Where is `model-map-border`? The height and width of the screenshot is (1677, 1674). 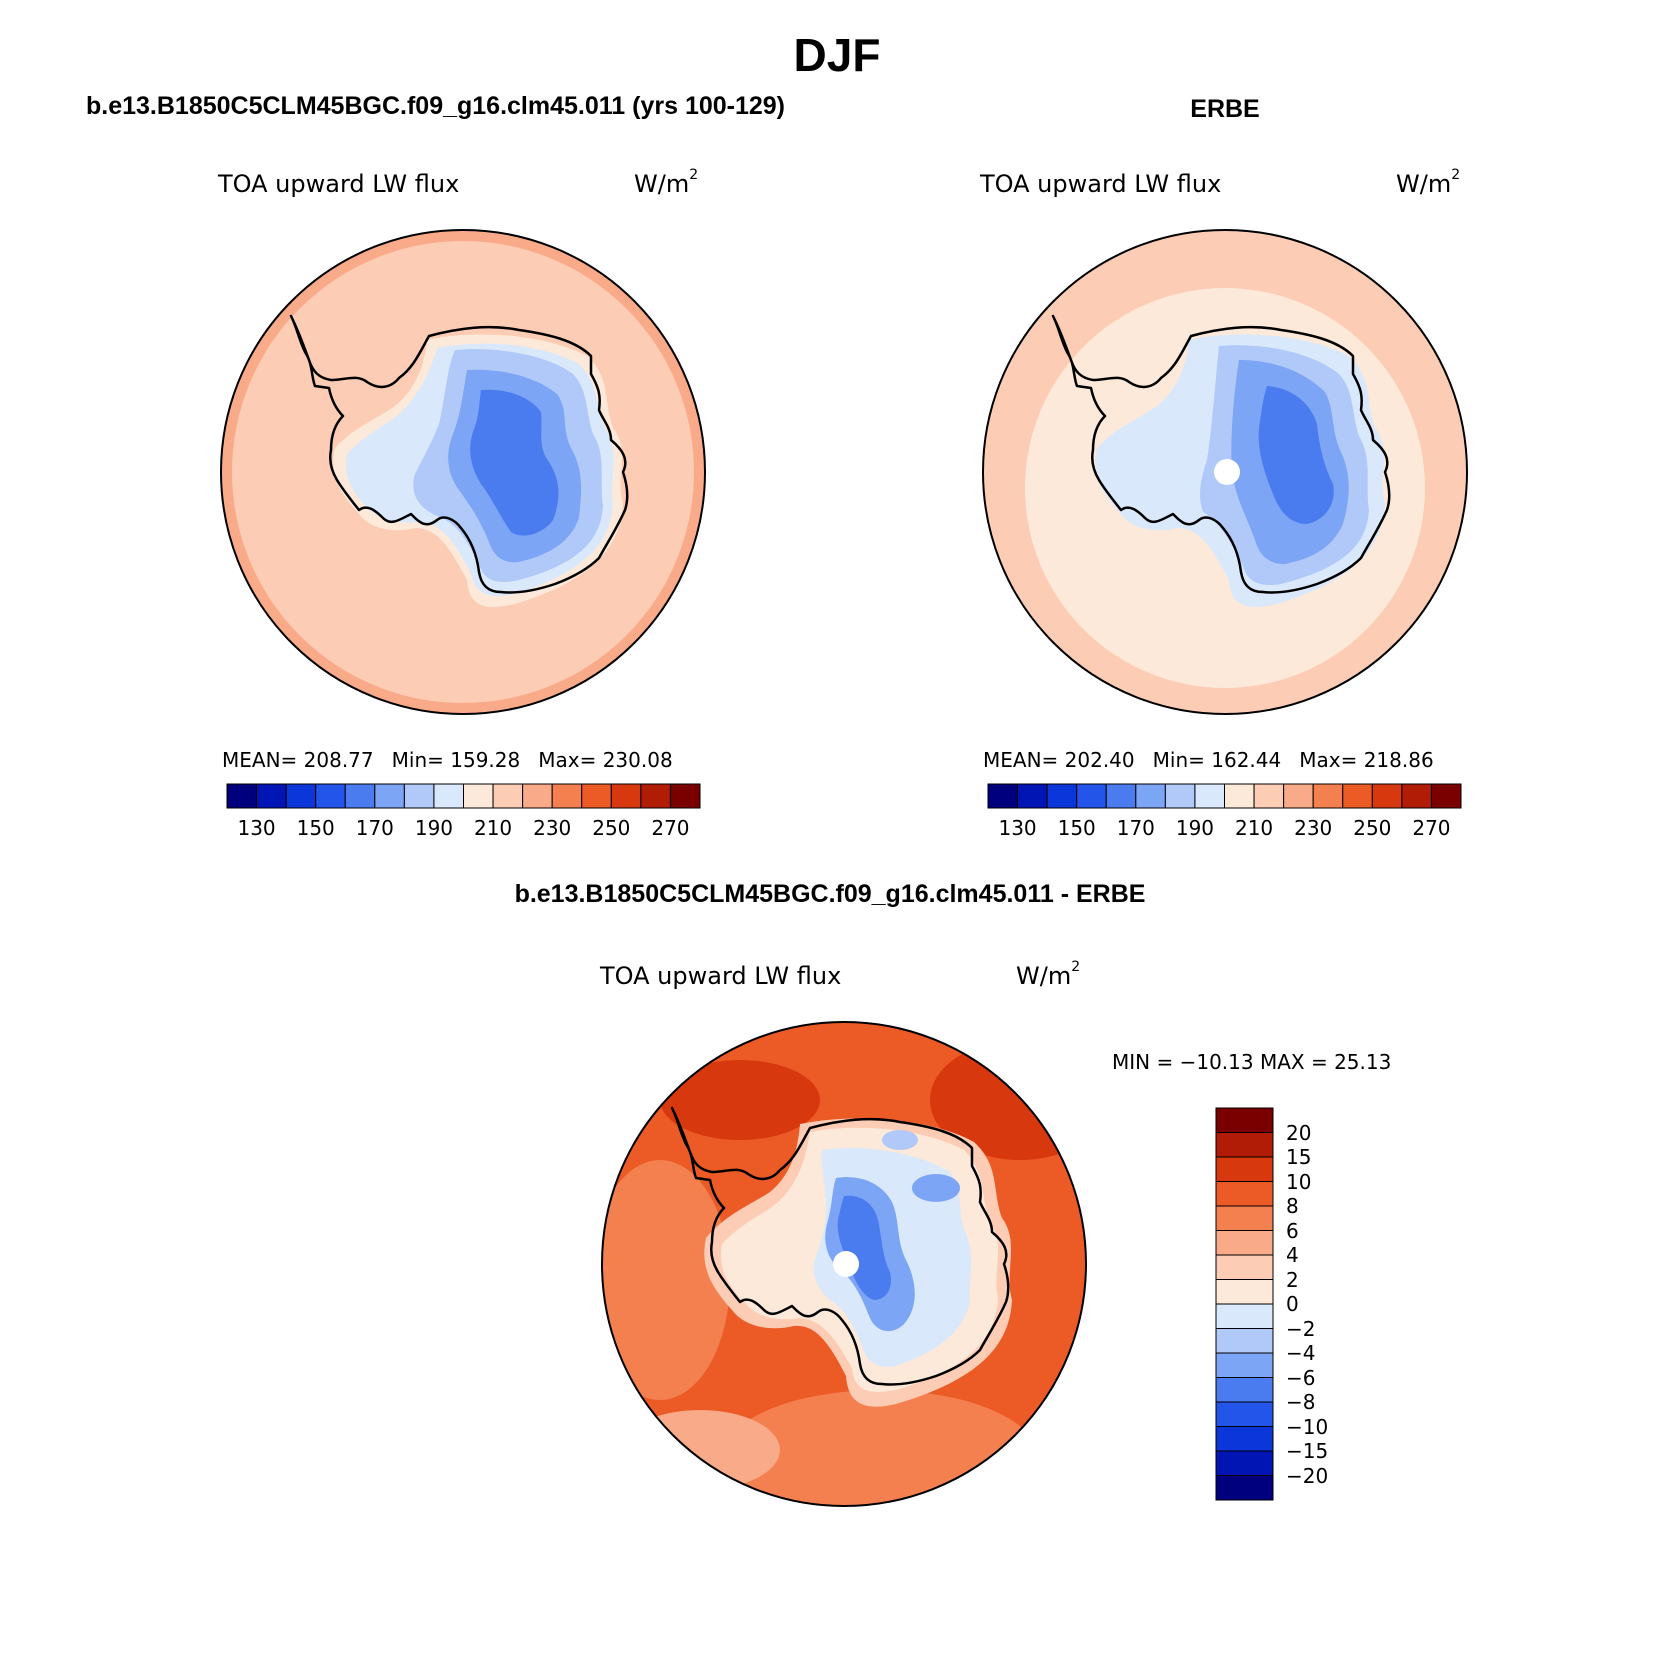
model-map-border is located at coordinates (463, 472).